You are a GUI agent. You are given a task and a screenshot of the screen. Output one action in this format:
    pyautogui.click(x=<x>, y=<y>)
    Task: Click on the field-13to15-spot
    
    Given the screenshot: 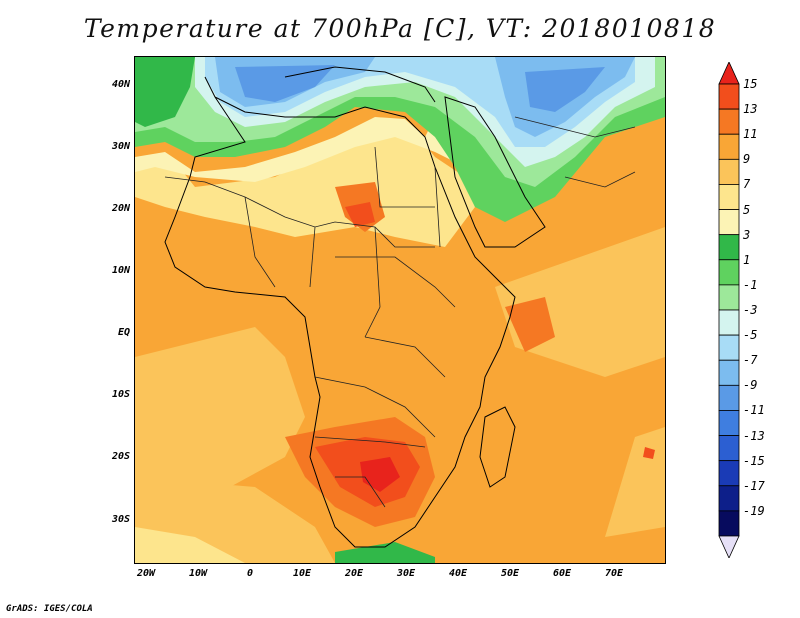 What is the action you would take?
    pyautogui.click(x=649, y=453)
    